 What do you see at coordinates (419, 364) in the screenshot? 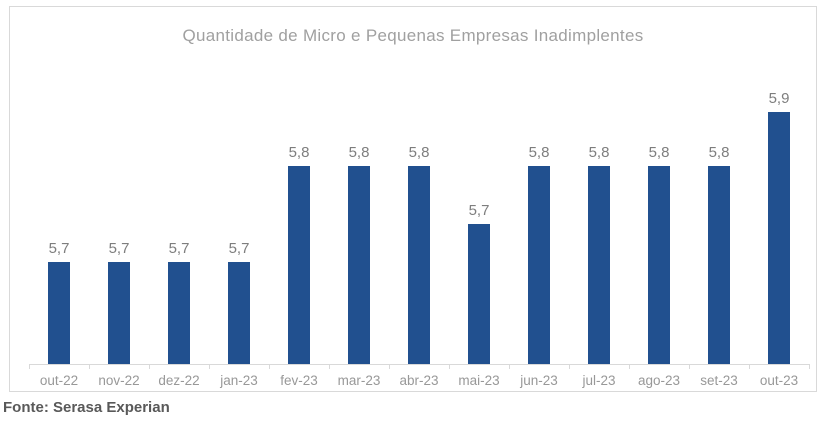
I see `x-axis-line` at bounding box center [419, 364].